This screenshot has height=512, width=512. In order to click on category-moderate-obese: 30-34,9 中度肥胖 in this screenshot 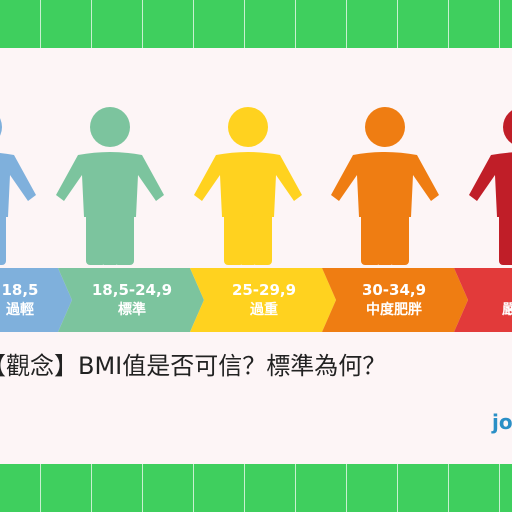, I will do `click(394, 300)`.